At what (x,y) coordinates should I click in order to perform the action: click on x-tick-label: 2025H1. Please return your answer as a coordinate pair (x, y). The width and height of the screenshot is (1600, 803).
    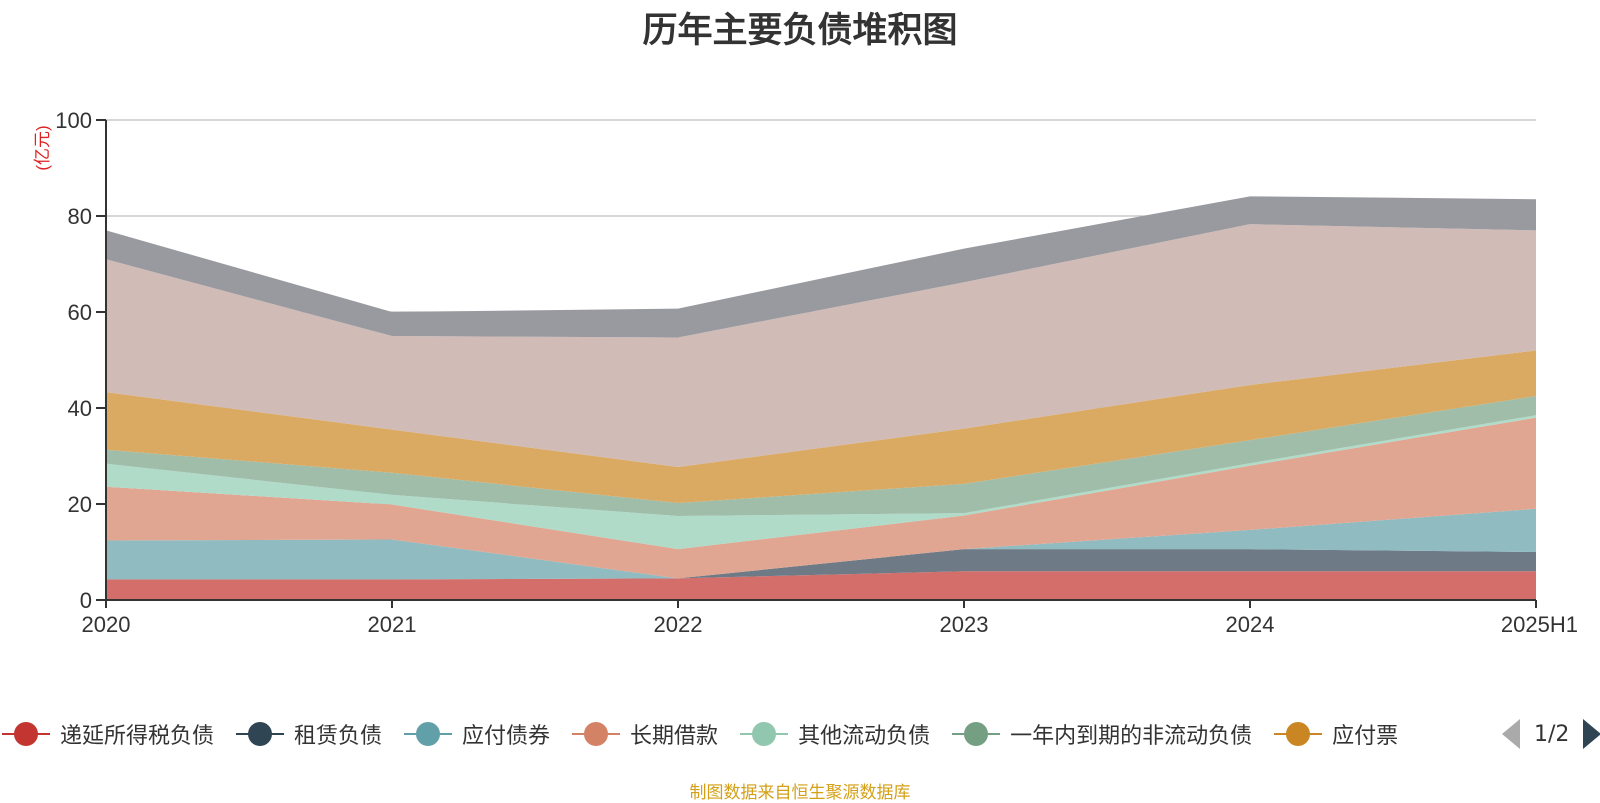
    Looking at the image, I should click on (1539, 624).